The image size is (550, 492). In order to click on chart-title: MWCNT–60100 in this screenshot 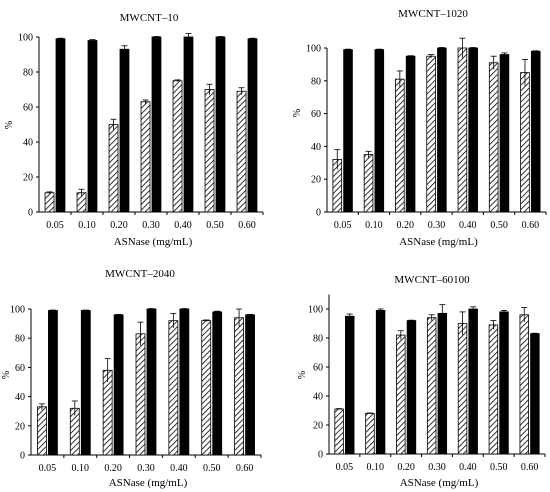, I will do `click(432, 280)`.